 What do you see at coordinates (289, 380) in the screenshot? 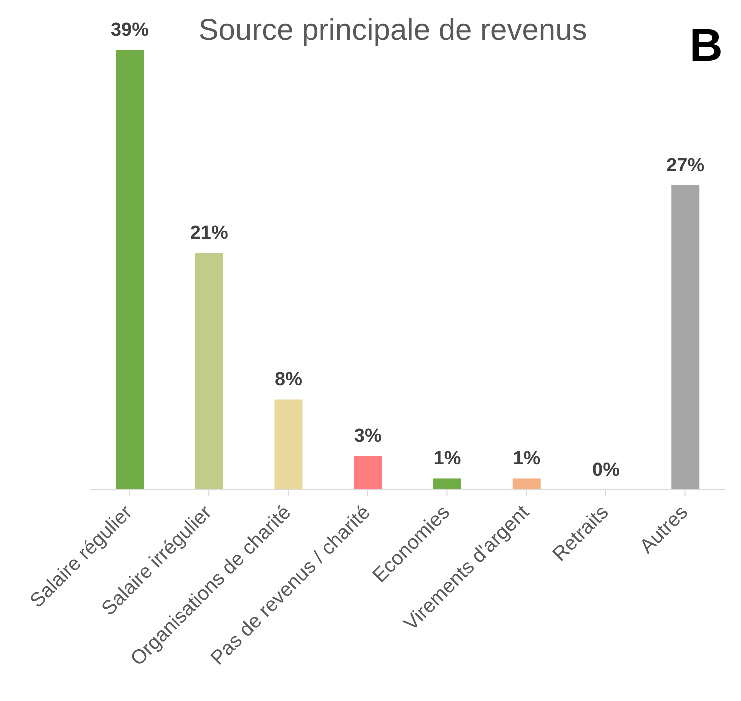
I see `data-label: 8%` at bounding box center [289, 380].